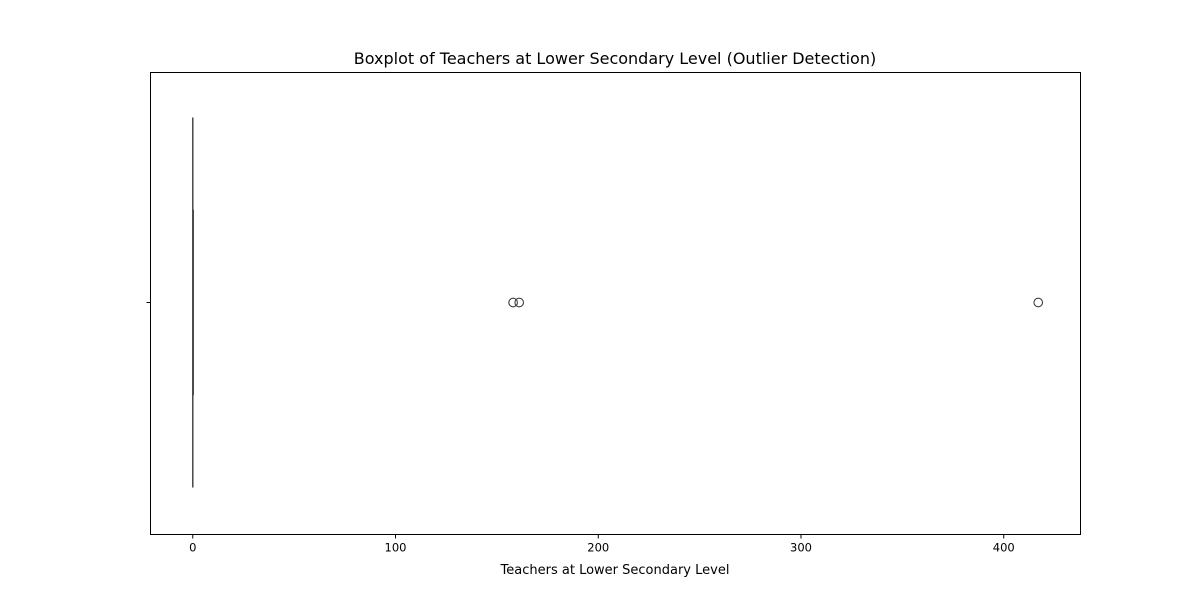 The height and width of the screenshot is (604, 1200). I want to click on x-tick-label: 200, so click(598, 548).